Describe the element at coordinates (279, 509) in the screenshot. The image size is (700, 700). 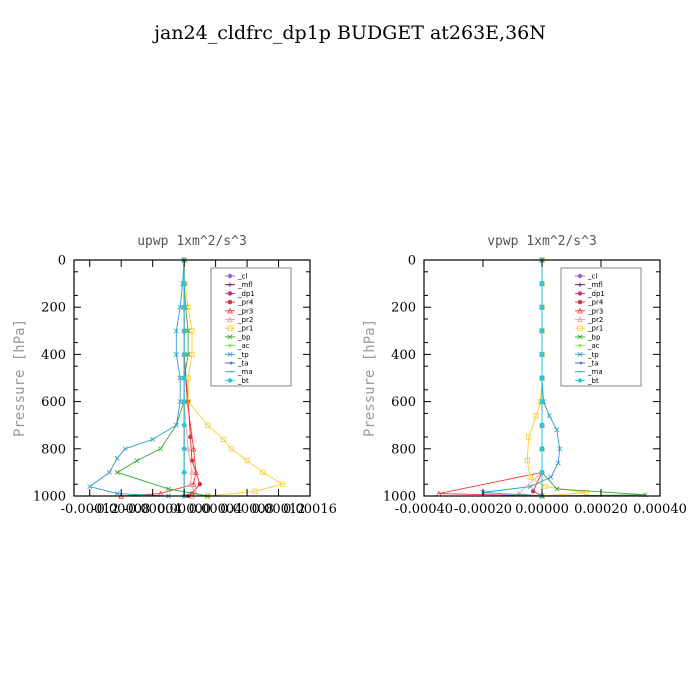
I see `x-tick-label: 0.00012` at that location.